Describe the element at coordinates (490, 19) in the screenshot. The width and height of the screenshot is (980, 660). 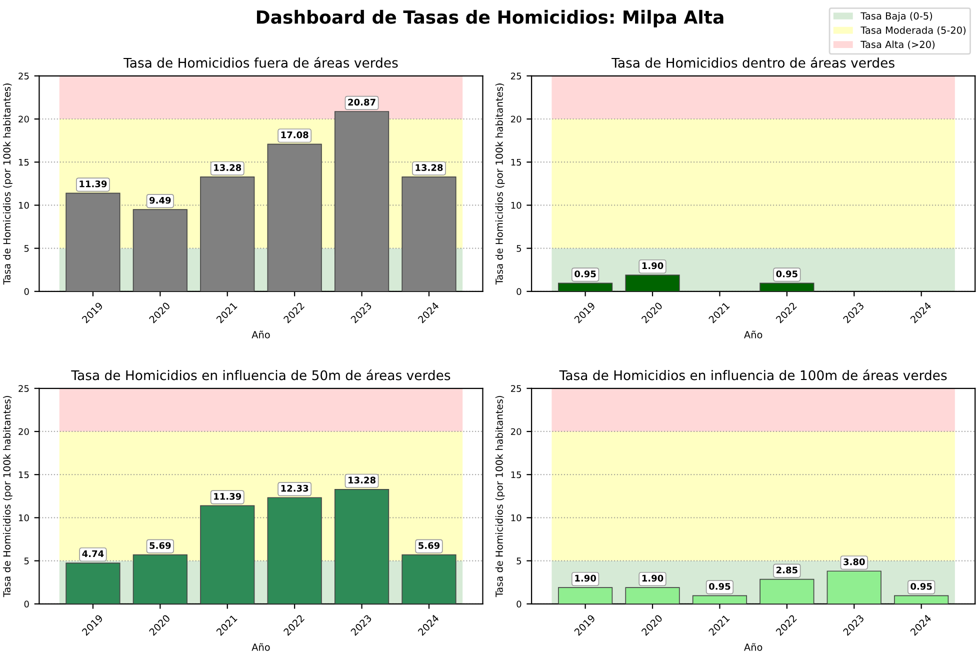
I see `text: Dashboard de Tasas de Homicidios: Milpa Alta` at that location.